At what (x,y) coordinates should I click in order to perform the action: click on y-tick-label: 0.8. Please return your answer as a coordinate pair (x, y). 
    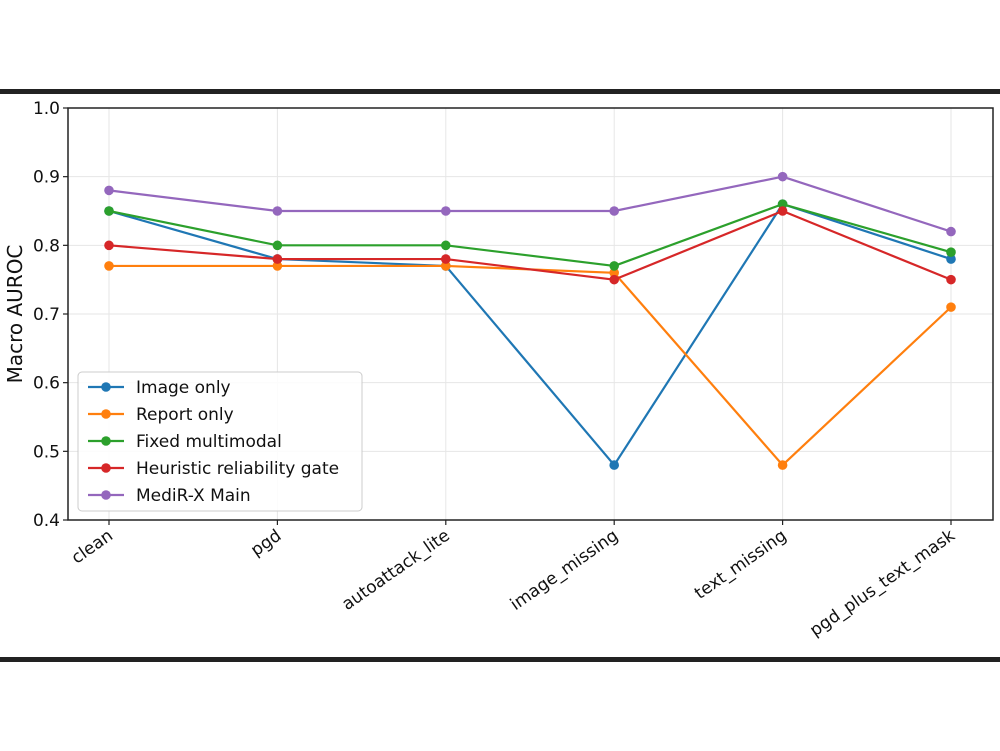
    Looking at the image, I should click on (46, 246).